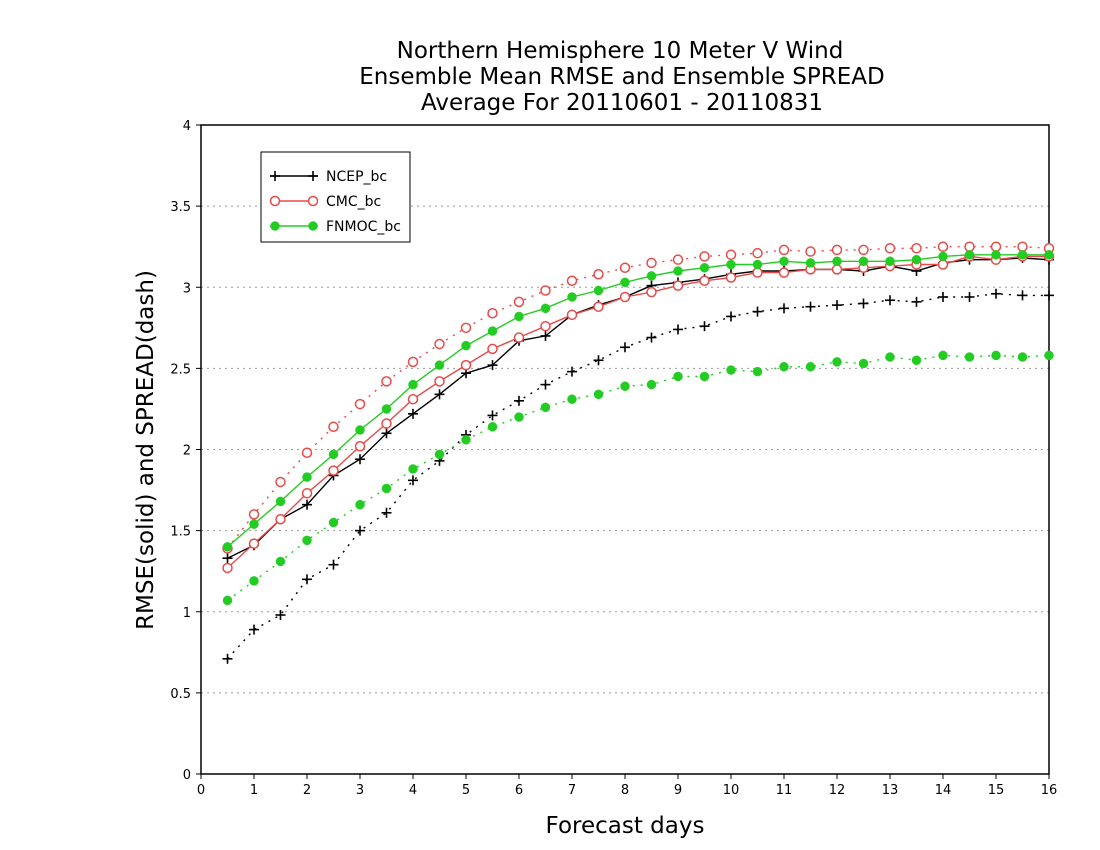 The width and height of the screenshot is (1100, 850). I want to click on x-tick-label: 4, so click(413, 790).